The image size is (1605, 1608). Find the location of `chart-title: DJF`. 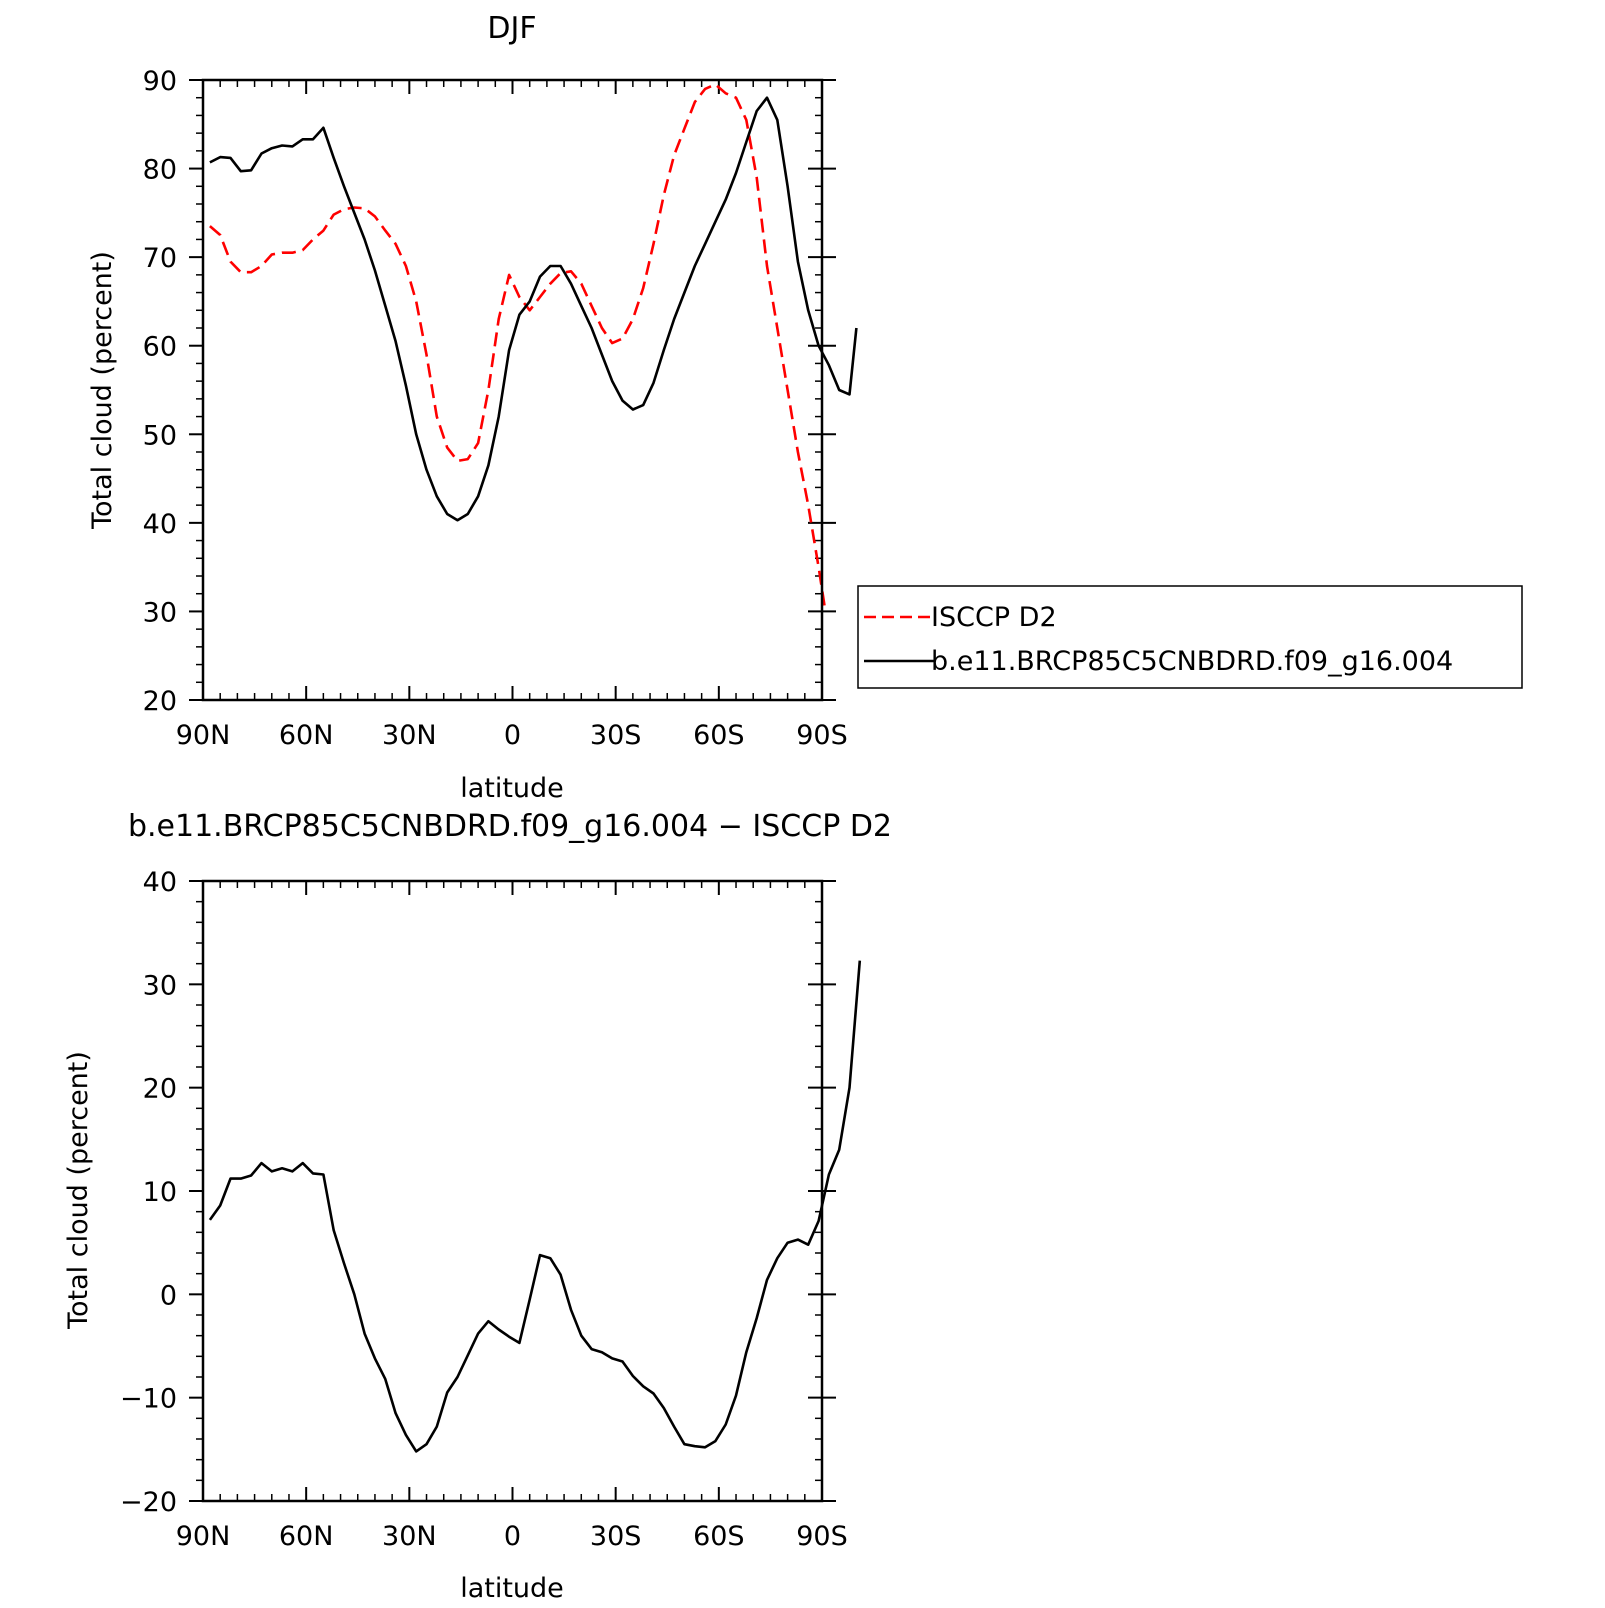

chart-title: DJF is located at coordinates (511, 28).